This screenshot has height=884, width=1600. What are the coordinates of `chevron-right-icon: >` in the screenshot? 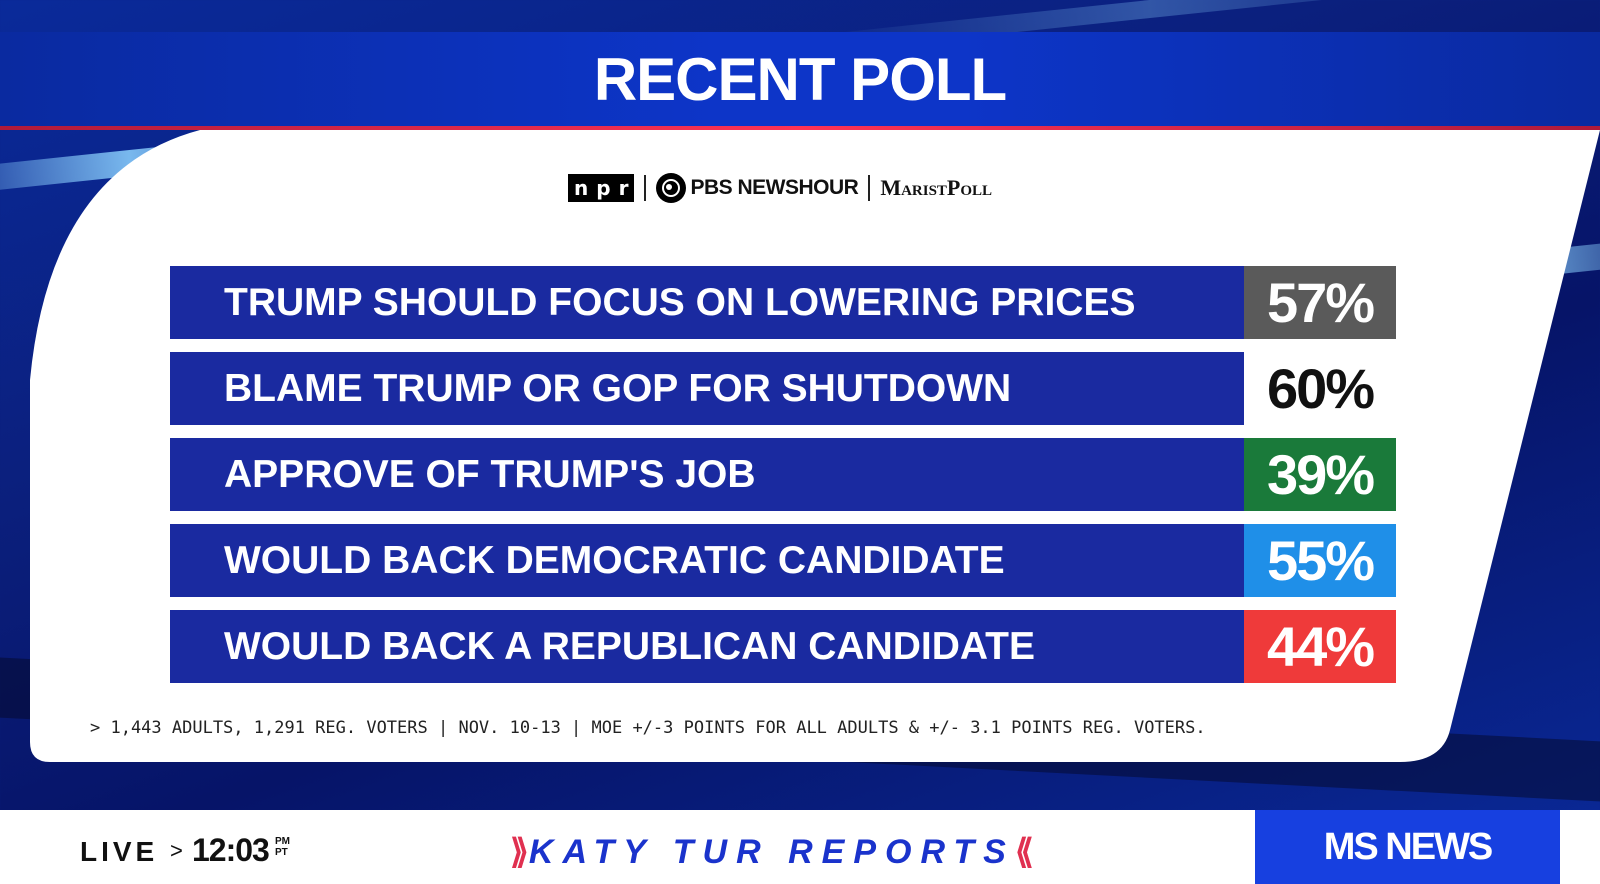 It's located at (176, 850).